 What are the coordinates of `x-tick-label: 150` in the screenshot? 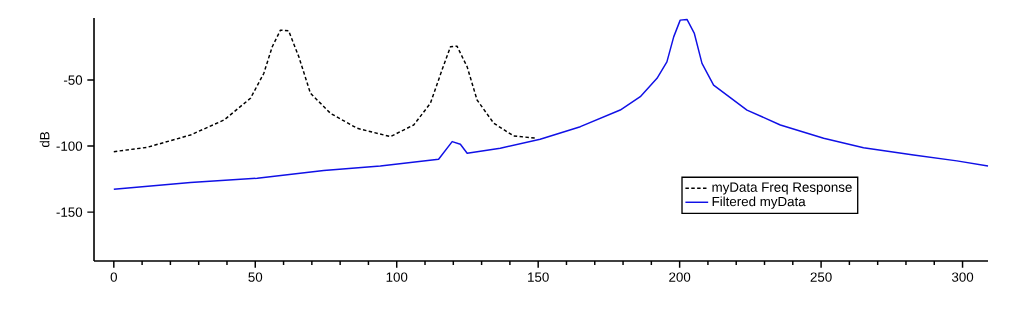 It's located at (538, 277).